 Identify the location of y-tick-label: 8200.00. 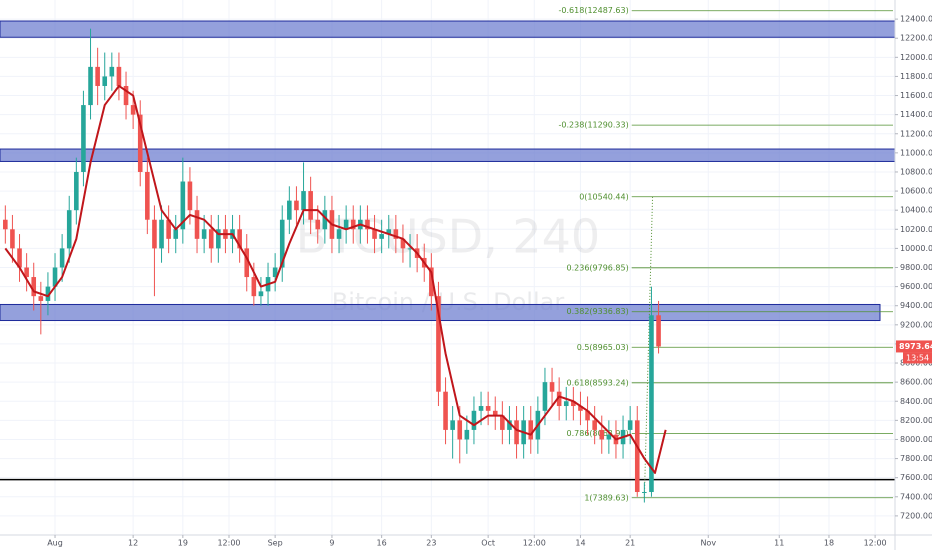
(916, 420).